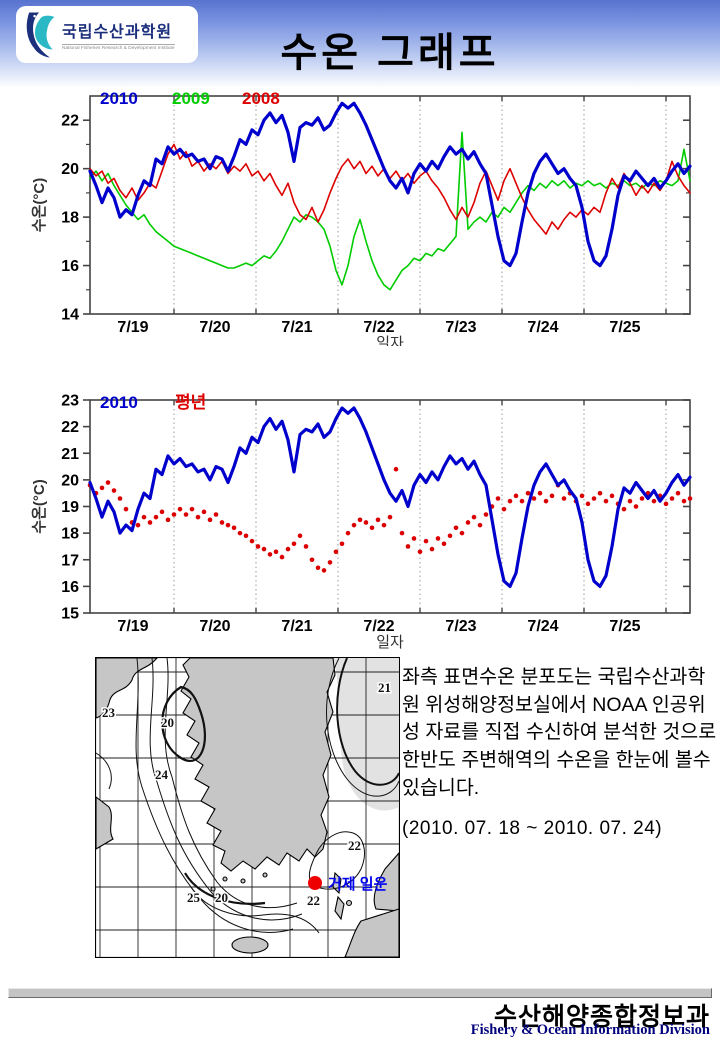 The height and width of the screenshot is (1040, 720). What do you see at coordinates (40, 34) in the screenshot?
I see `fish-logo-icon` at bounding box center [40, 34].